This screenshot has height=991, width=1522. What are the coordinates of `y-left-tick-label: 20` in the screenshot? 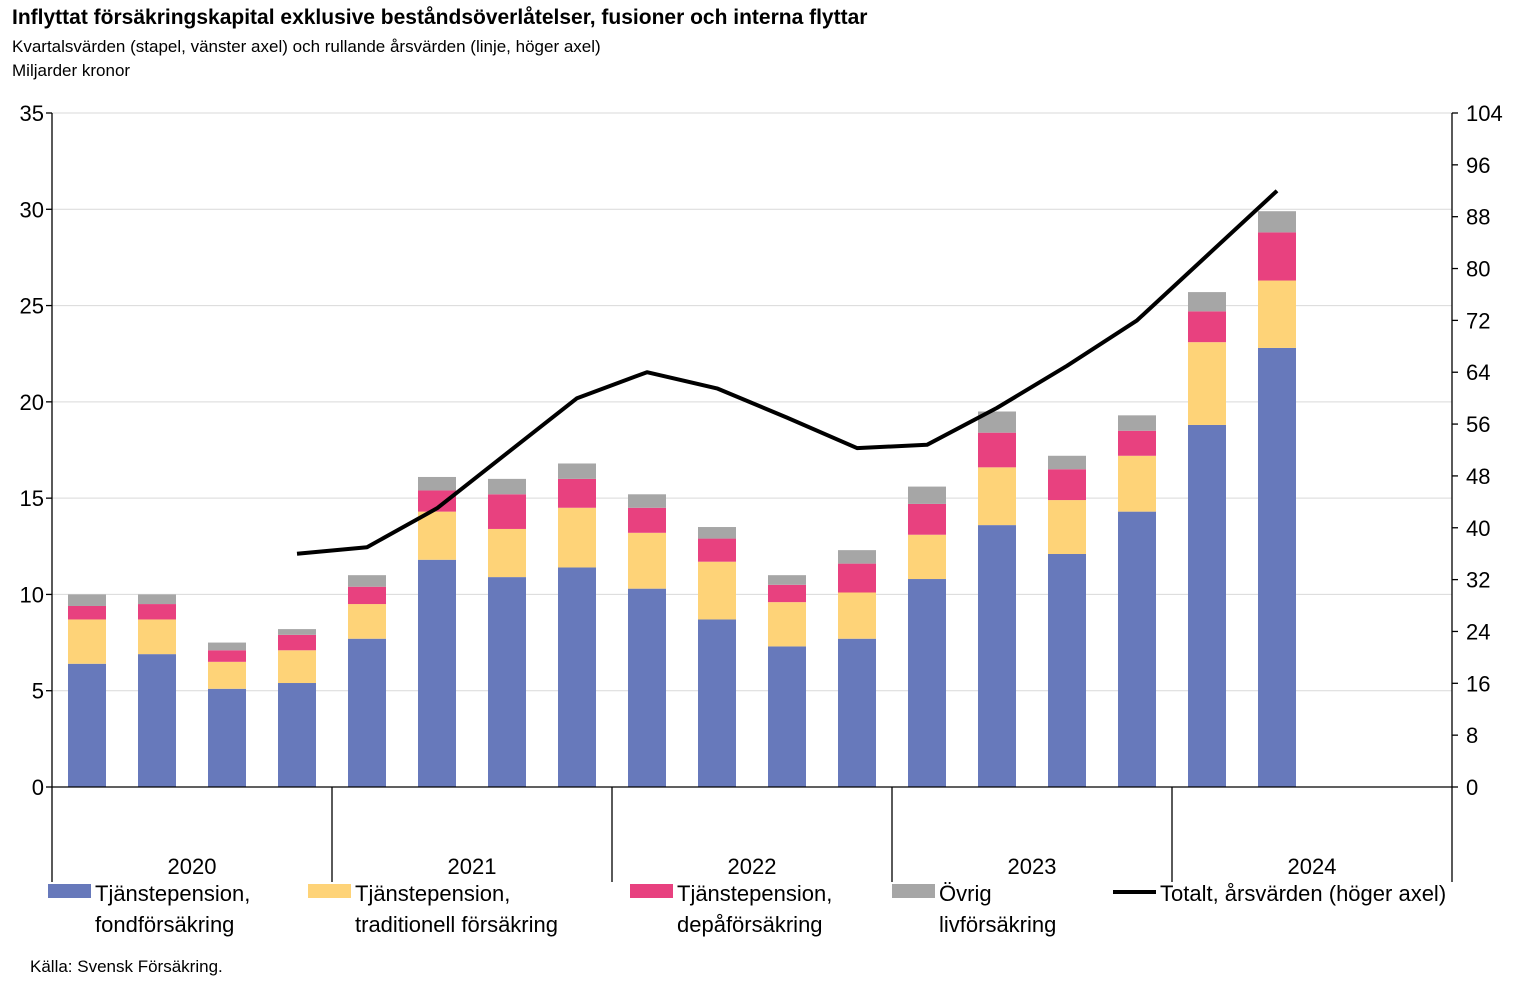 It's located at (32, 402).